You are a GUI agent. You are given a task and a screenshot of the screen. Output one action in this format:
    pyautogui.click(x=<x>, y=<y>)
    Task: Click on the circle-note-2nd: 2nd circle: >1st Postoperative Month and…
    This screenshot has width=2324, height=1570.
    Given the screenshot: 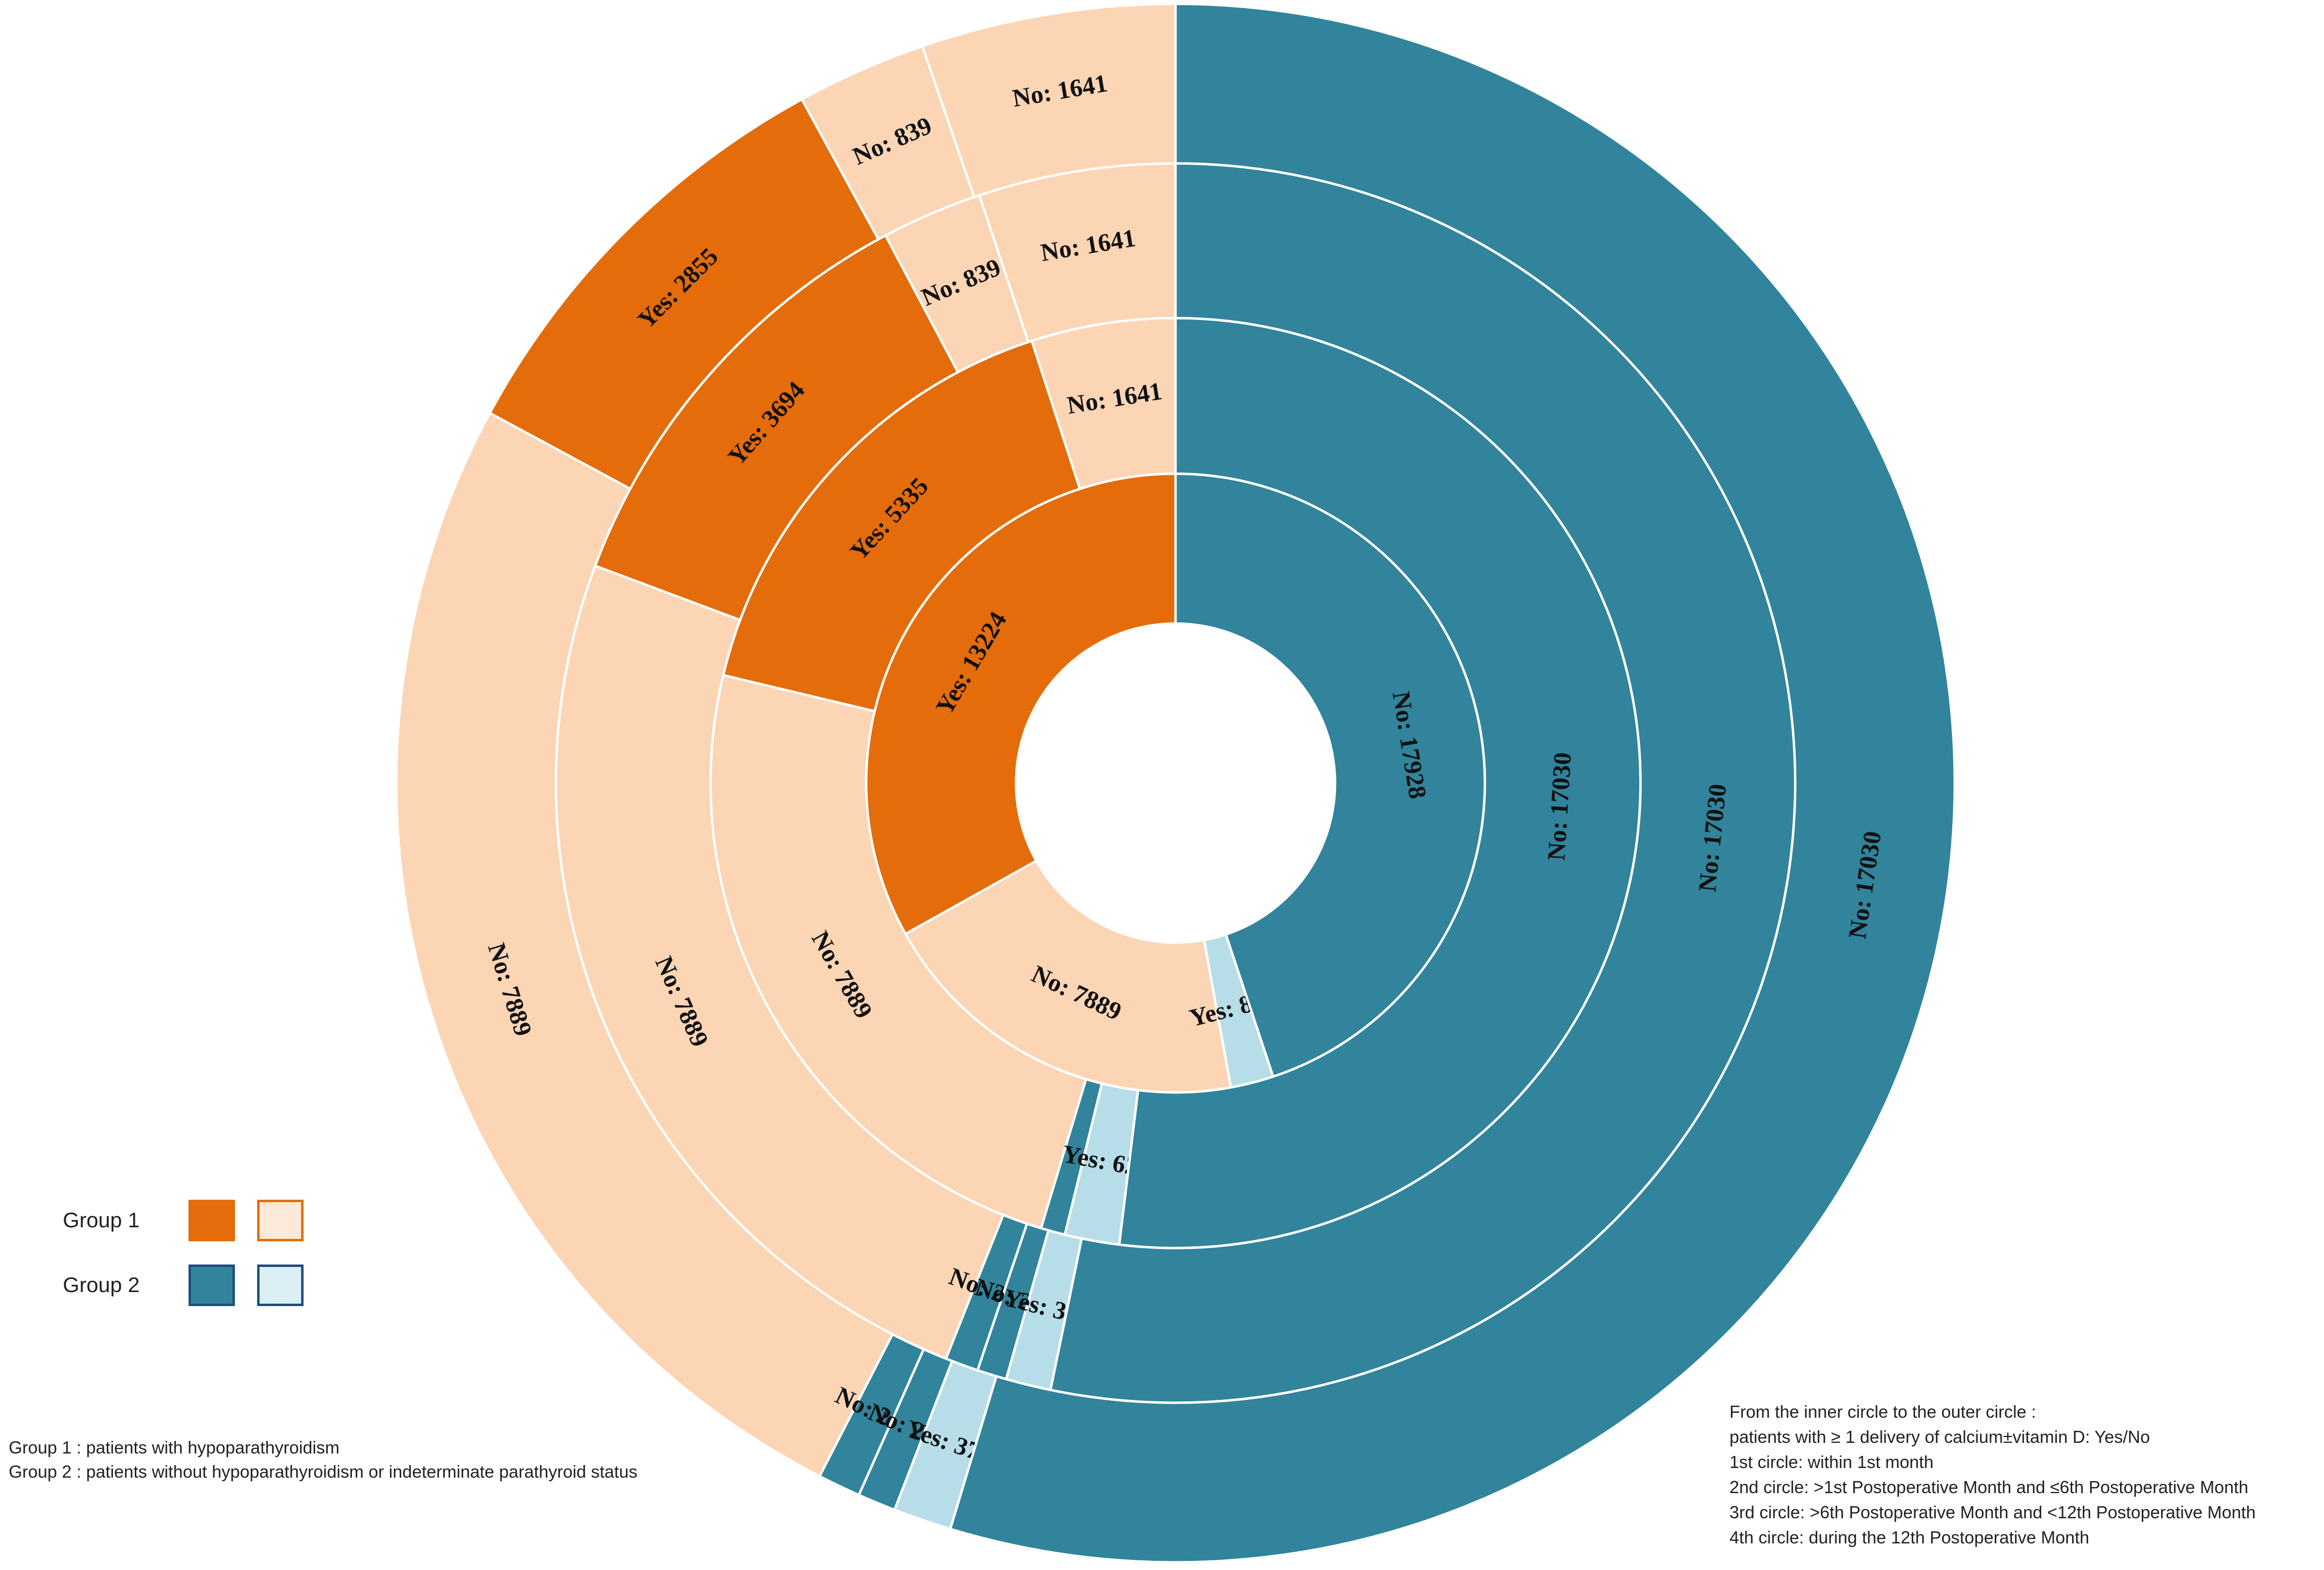 What is the action you would take?
    pyautogui.click(x=1989, y=1487)
    